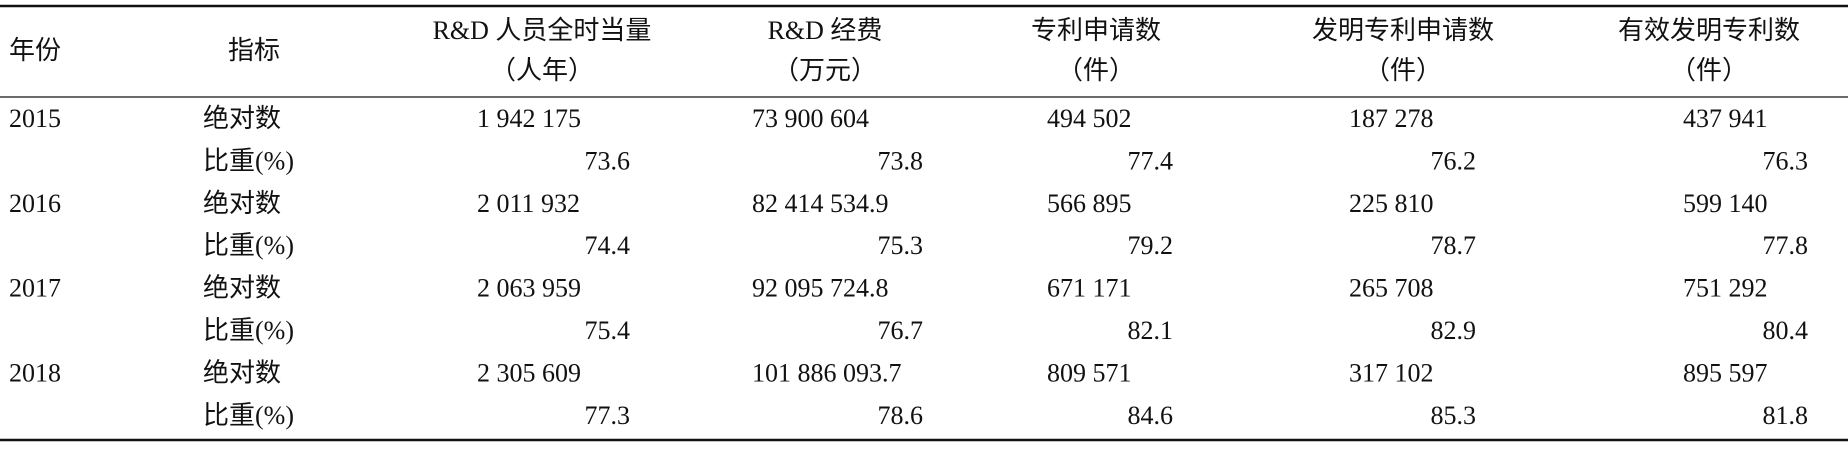 Image resolution: width=1848 pixels, height=450 pixels. What do you see at coordinates (1454, 415) in the screenshot?
I see `share-value: 85.3` at bounding box center [1454, 415].